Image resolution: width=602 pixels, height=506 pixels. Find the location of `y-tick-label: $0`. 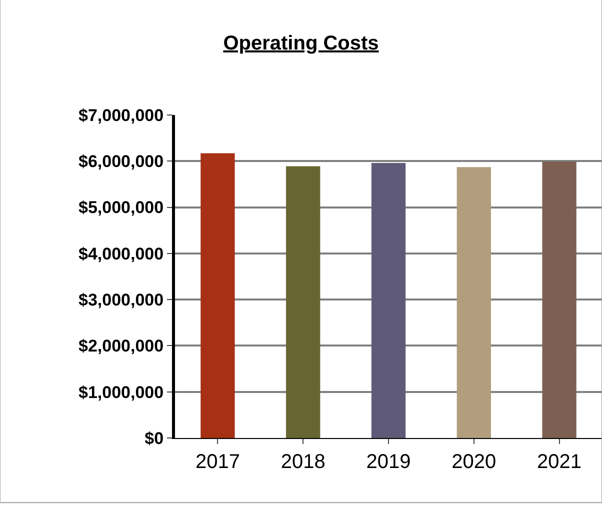

y-tick-label: $0 is located at coordinates (154, 438).